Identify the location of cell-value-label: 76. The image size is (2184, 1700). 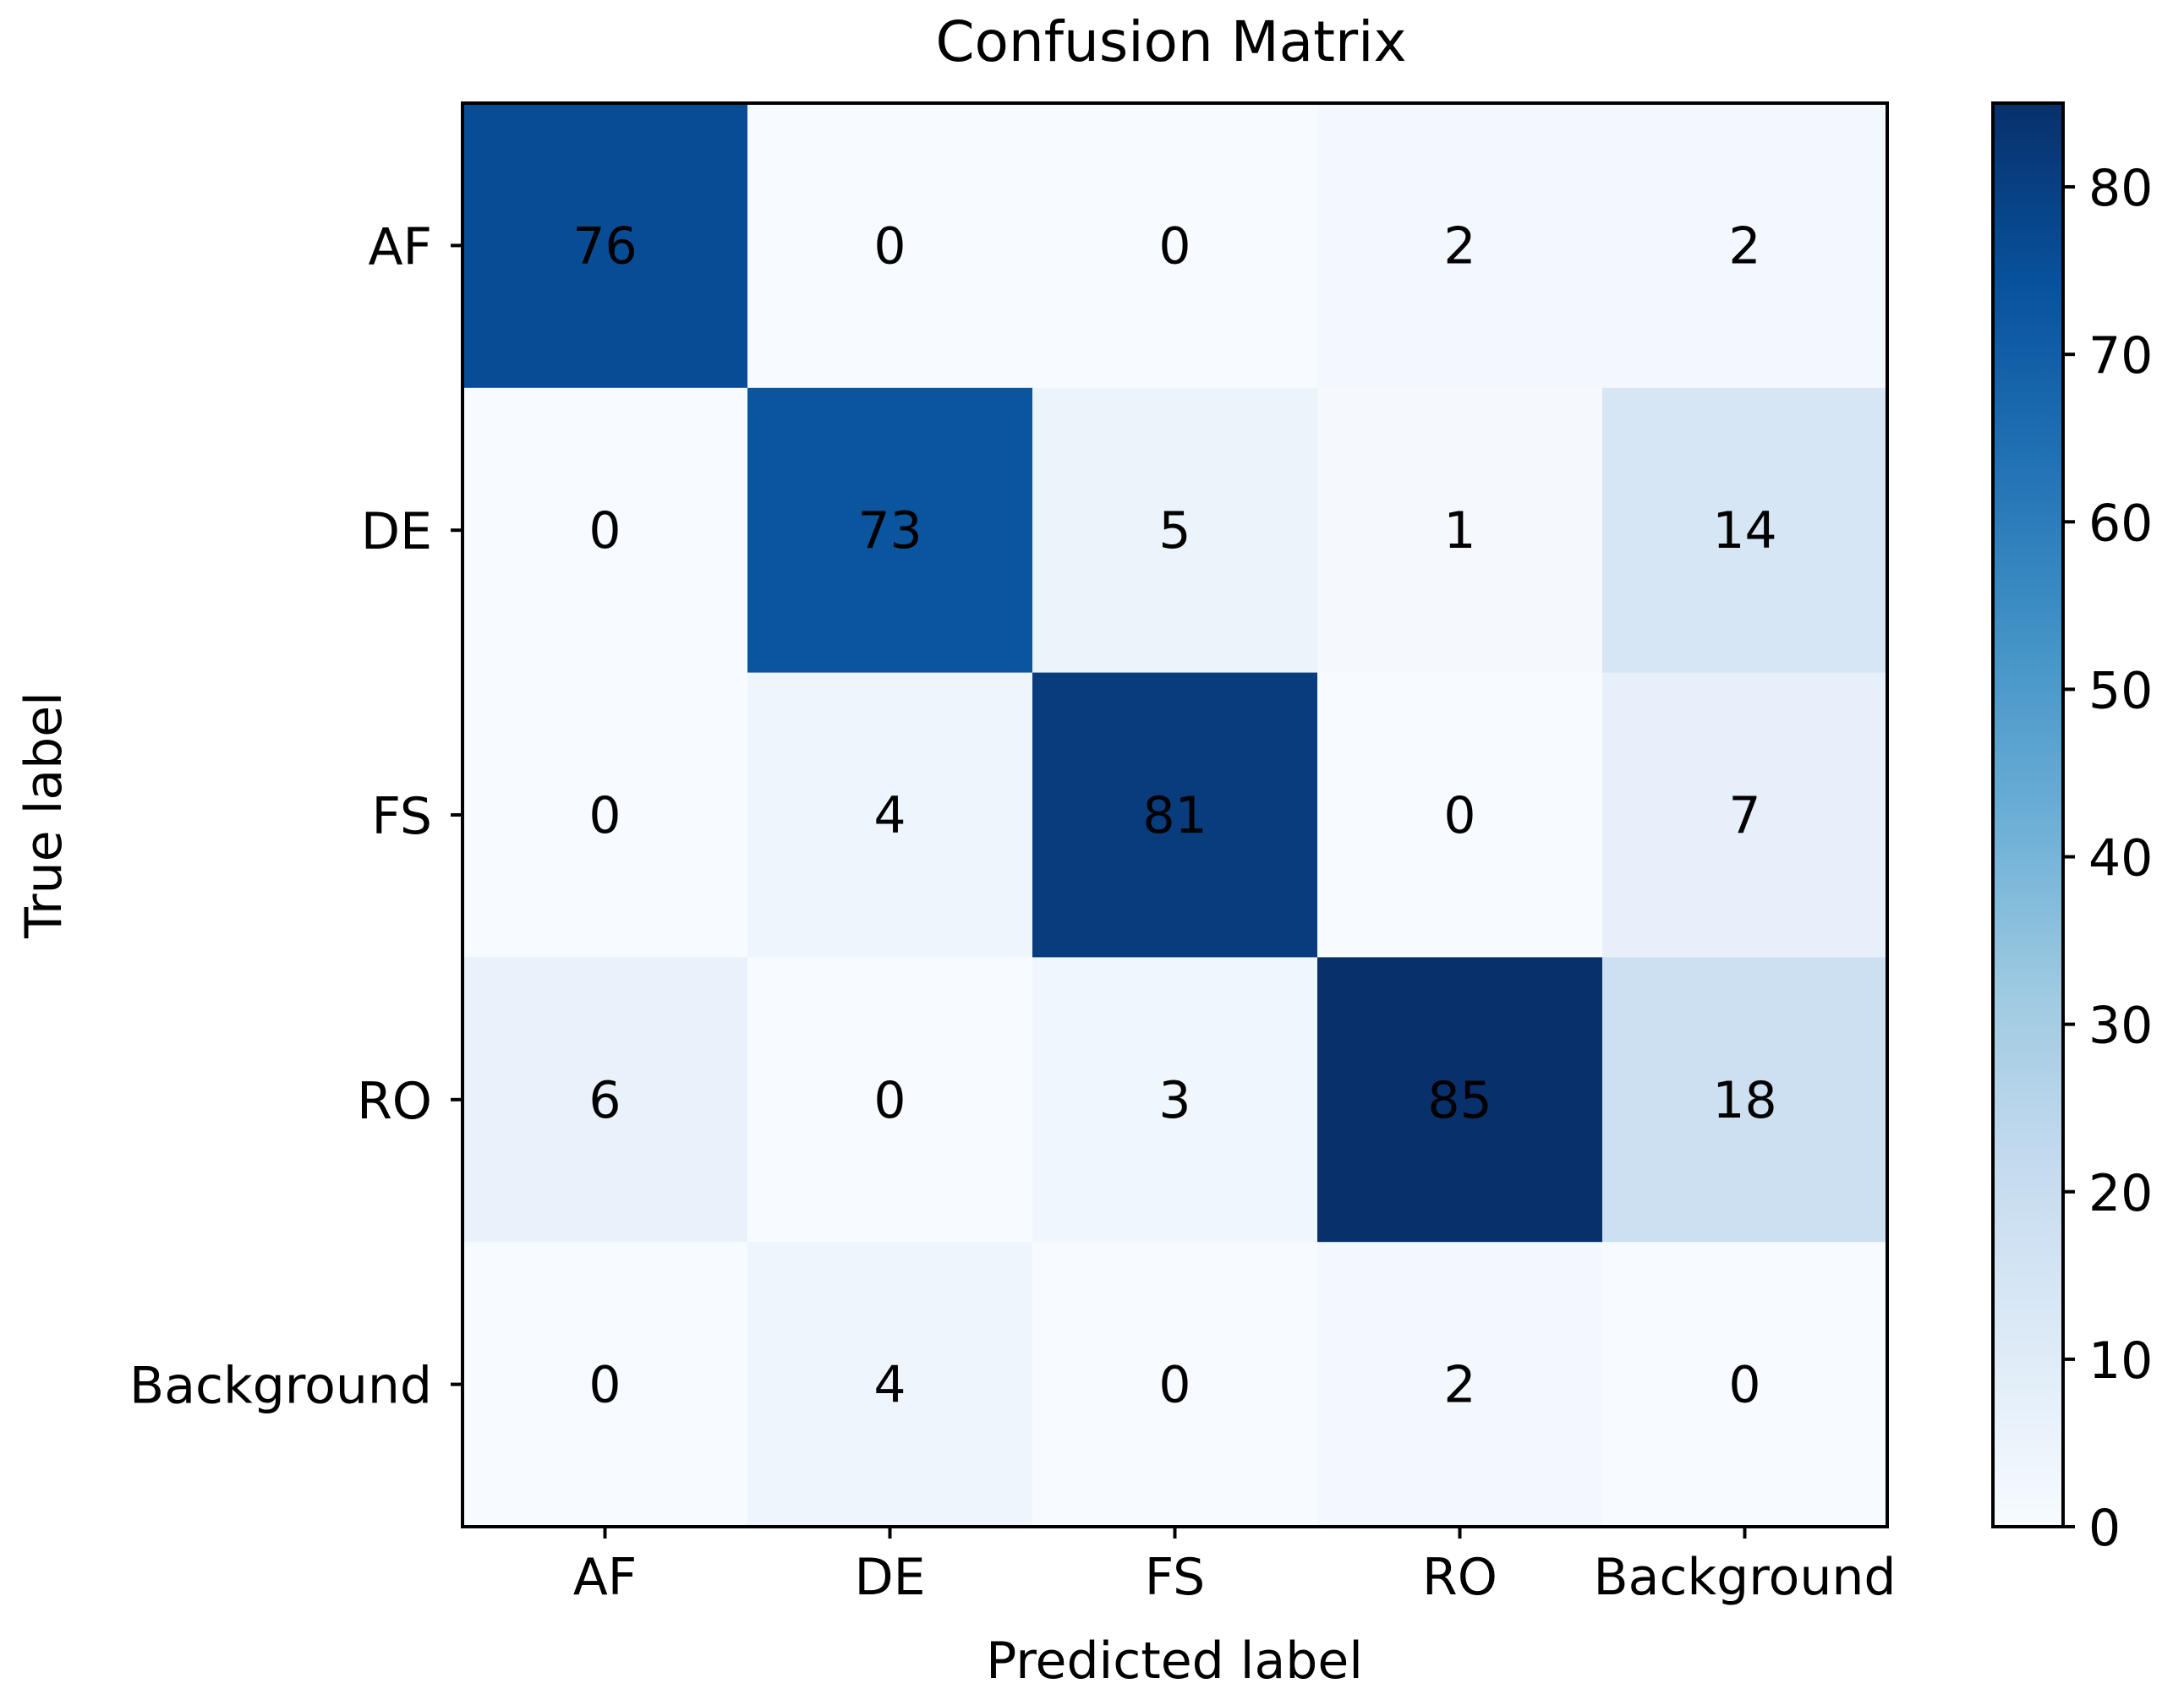
(604, 246).